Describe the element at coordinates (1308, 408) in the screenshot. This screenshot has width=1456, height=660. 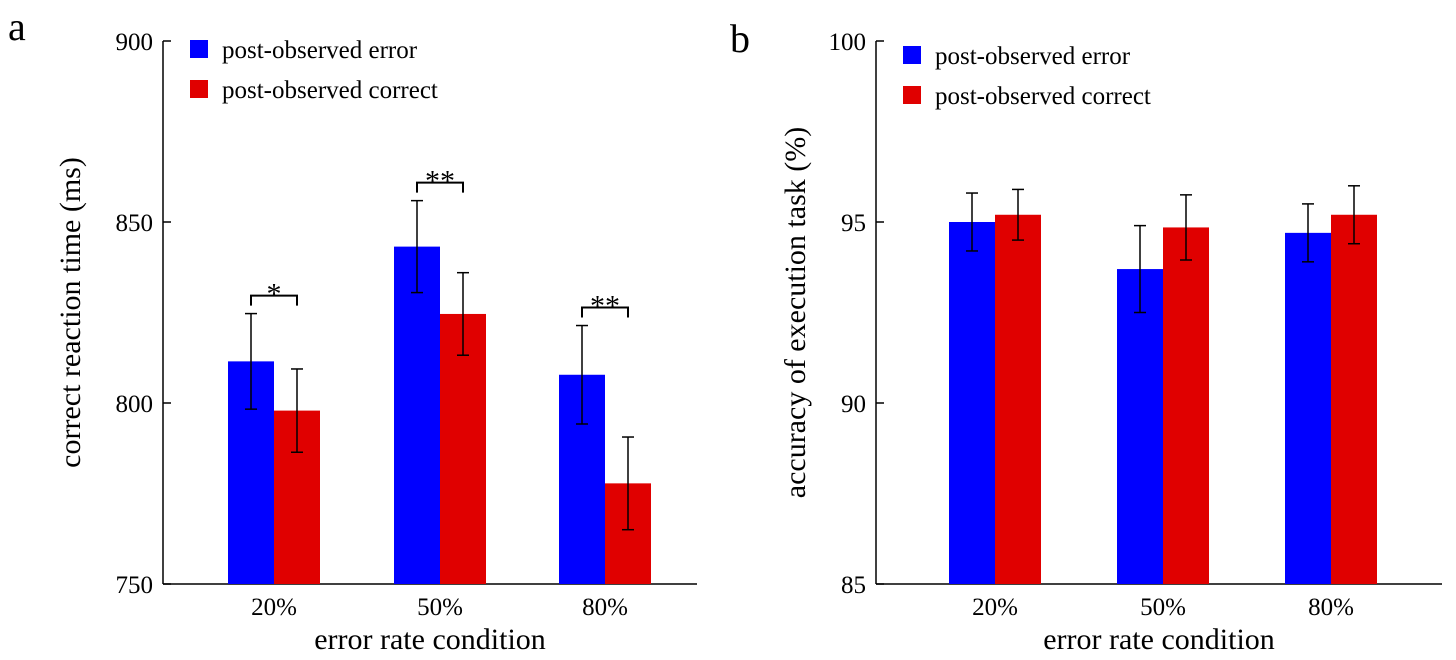
I see `bar-post-error-80pct` at that location.